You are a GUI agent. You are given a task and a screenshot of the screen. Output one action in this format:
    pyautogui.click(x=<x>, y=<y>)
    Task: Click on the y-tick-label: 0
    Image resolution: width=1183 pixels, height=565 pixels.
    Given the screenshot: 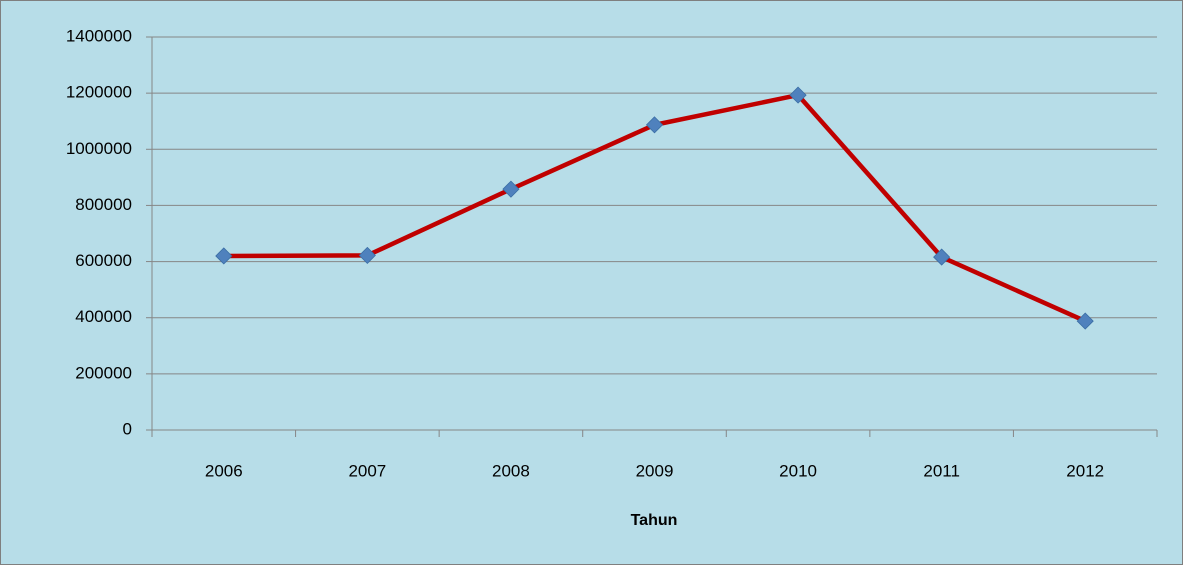 What is the action you would take?
    pyautogui.click(x=127, y=428)
    